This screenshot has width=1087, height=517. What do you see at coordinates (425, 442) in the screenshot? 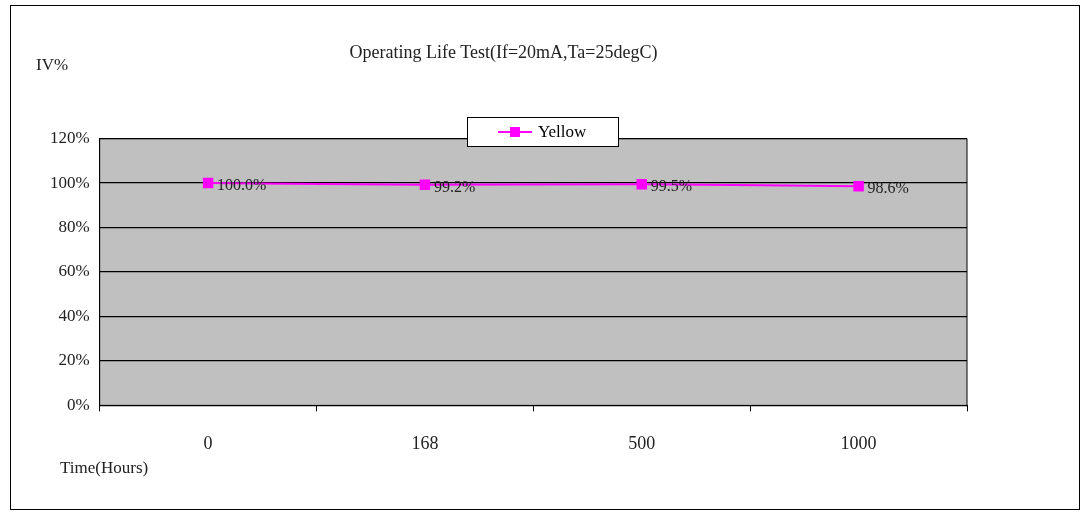
I see `x-tick-label: 168` at bounding box center [425, 442].